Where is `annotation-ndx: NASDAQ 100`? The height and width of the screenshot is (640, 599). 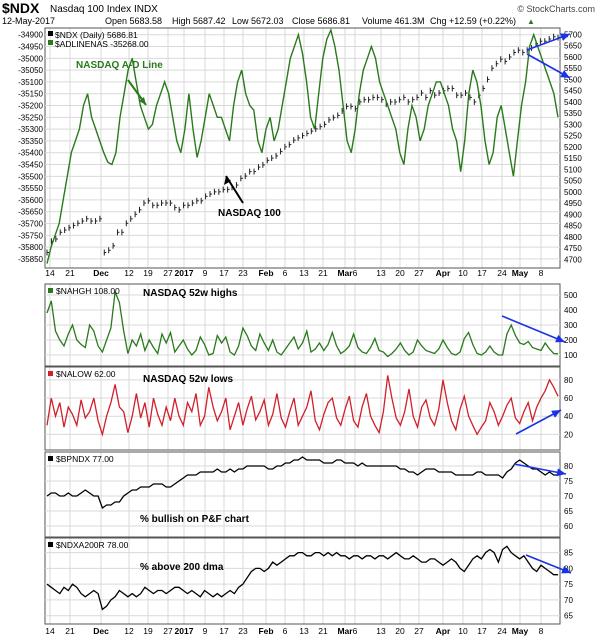
annotation-ndx: NASDAQ 100 is located at coordinates (249, 213).